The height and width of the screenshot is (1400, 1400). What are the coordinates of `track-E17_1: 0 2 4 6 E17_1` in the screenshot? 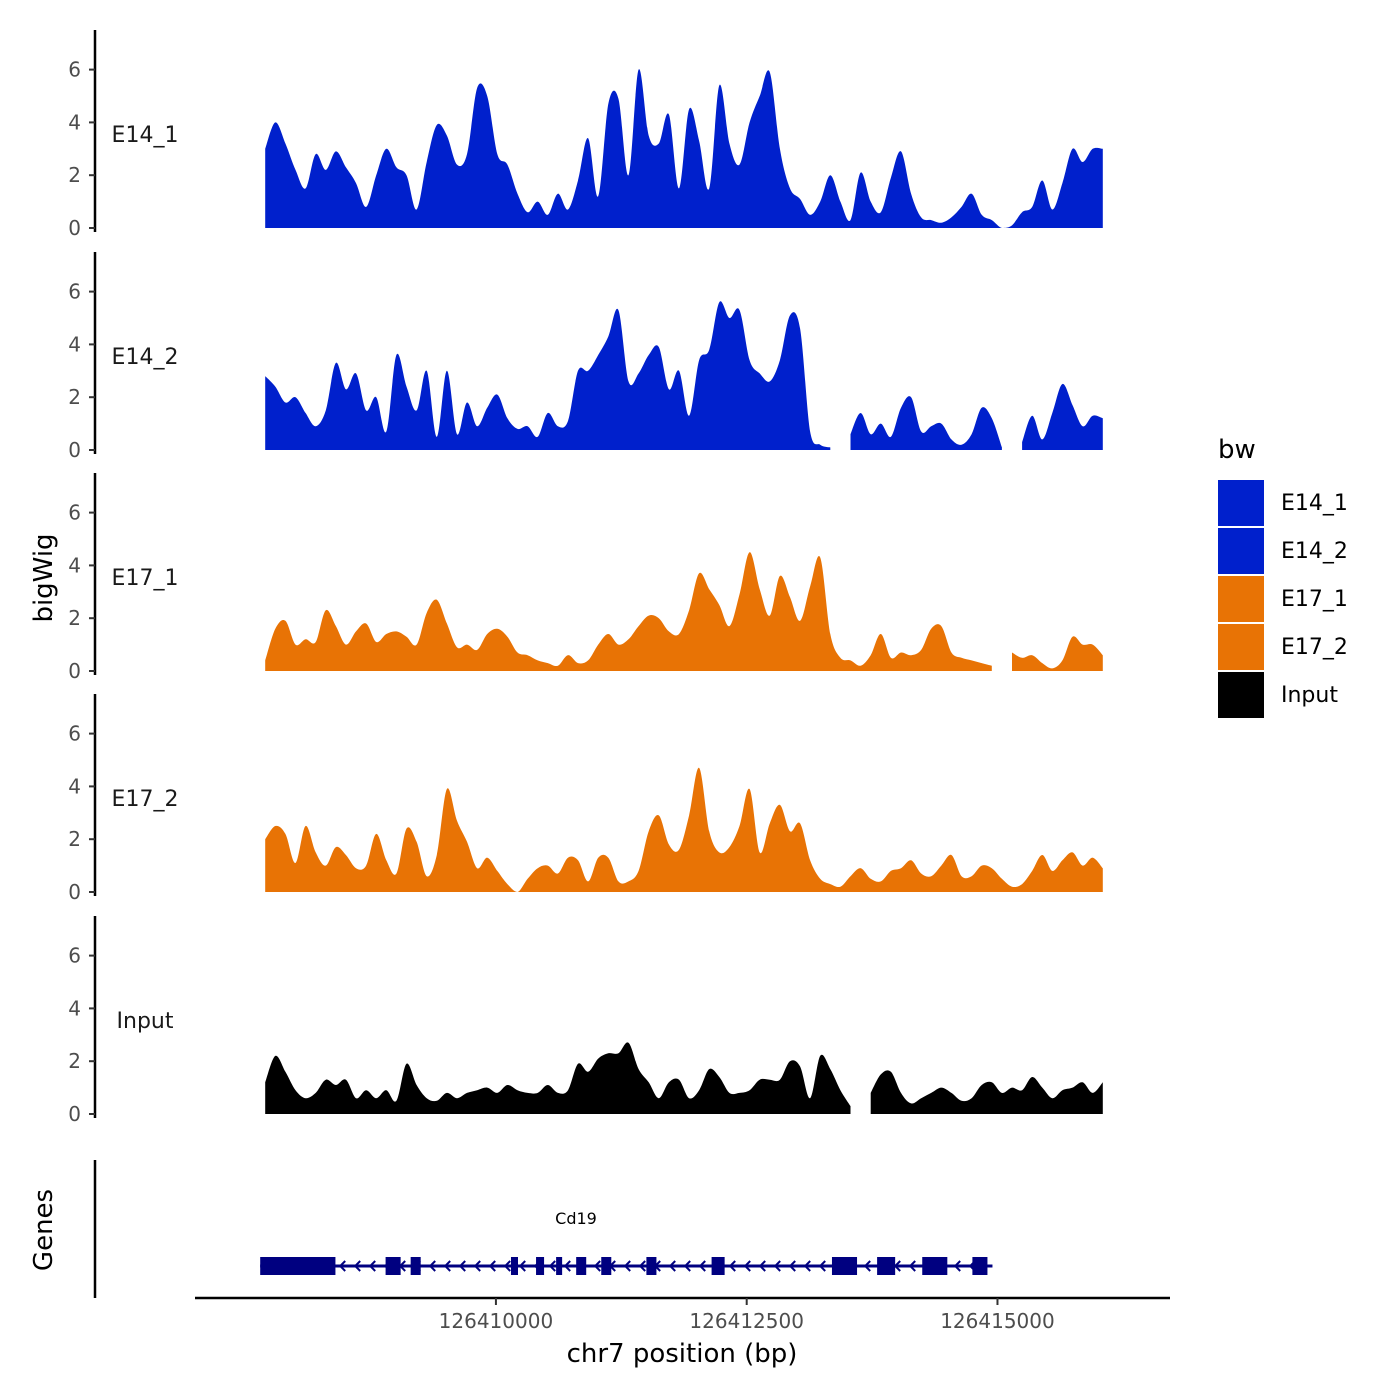 It's located at (585, 578).